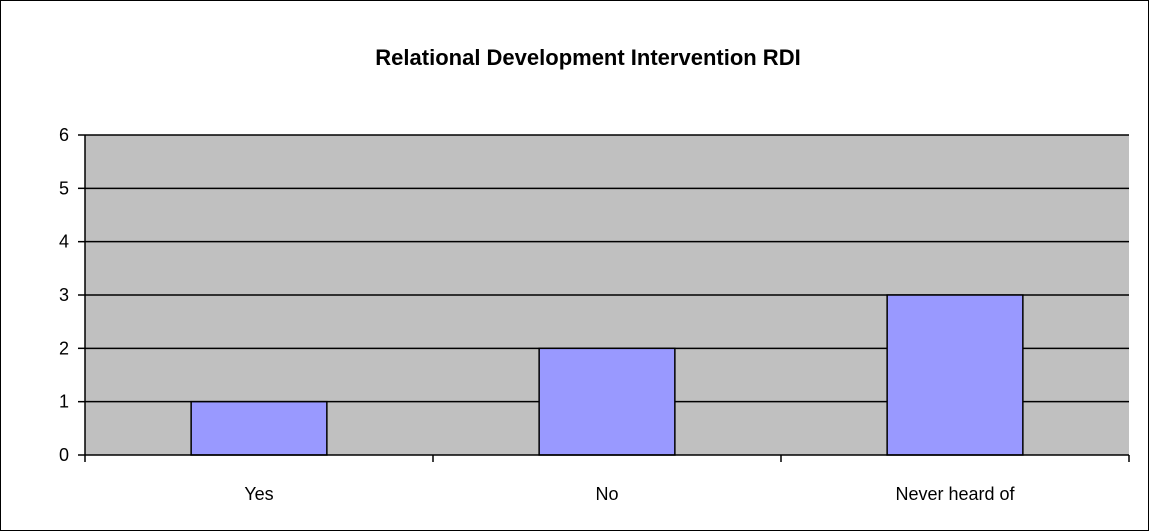 The width and height of the screenshot is (1149, 532). What do you see at coordinates (587, 57) in the screenshot?
I see `chart-title: Relational Development Intervention RDI` at bounding box center [587, 57].